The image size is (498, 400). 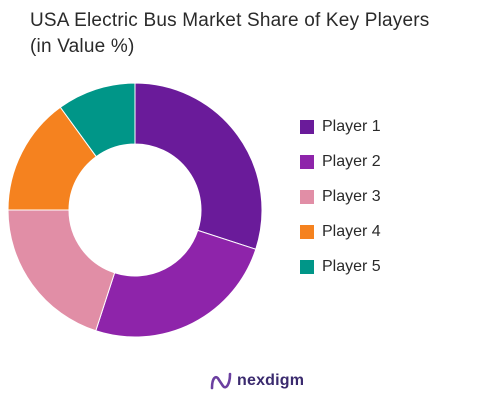 What do you see at coordinates (351, 126) in the screenshot?
I see `legend-label: Player 1` at bounding box center [351, 126].